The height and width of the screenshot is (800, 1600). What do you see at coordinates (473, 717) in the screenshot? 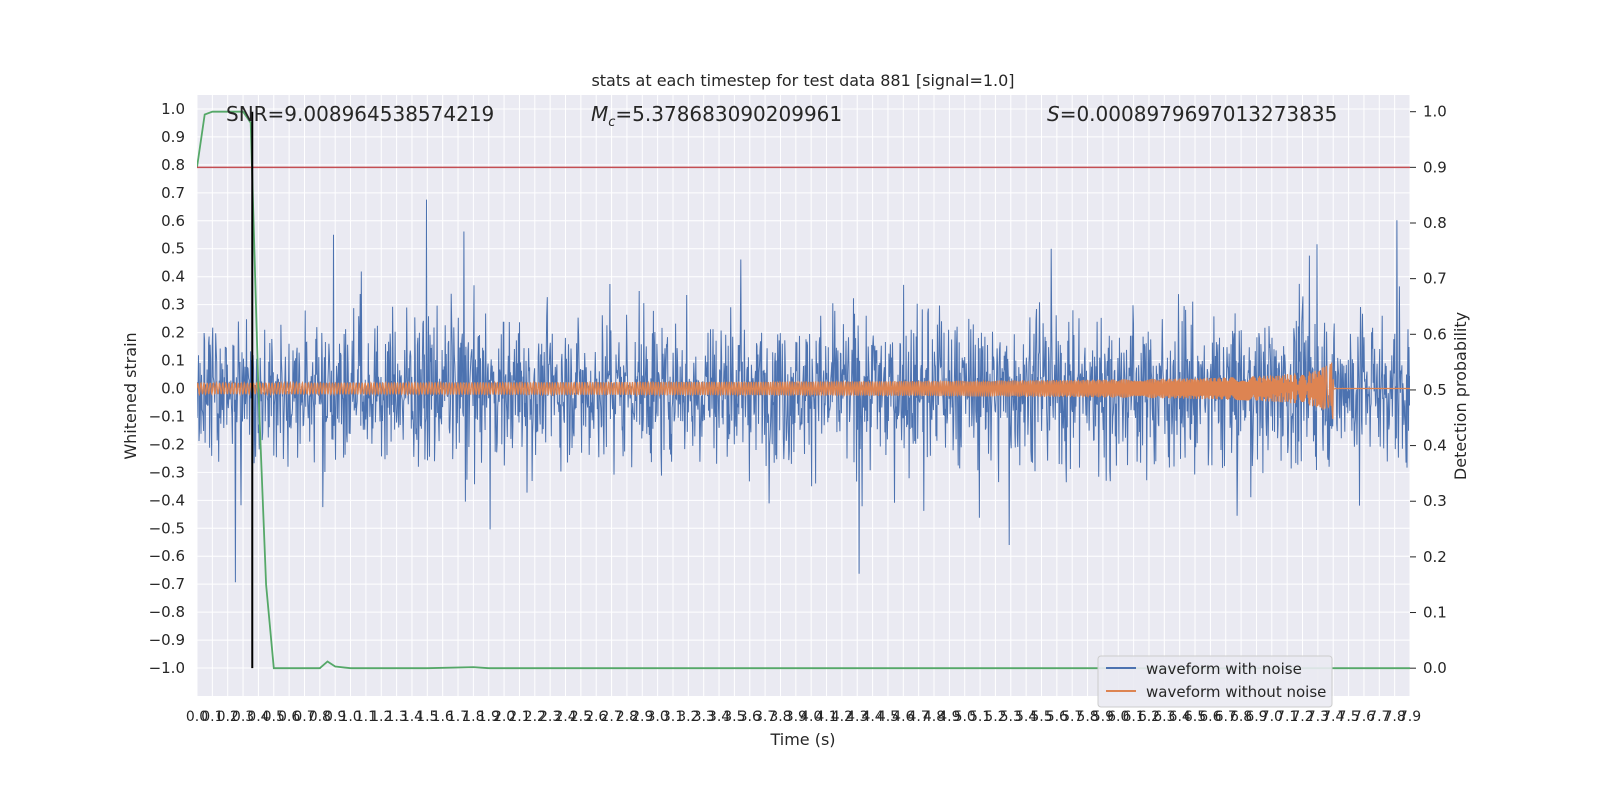
I see `x-tick-label: 1.8` at bounding box center [473, 717].